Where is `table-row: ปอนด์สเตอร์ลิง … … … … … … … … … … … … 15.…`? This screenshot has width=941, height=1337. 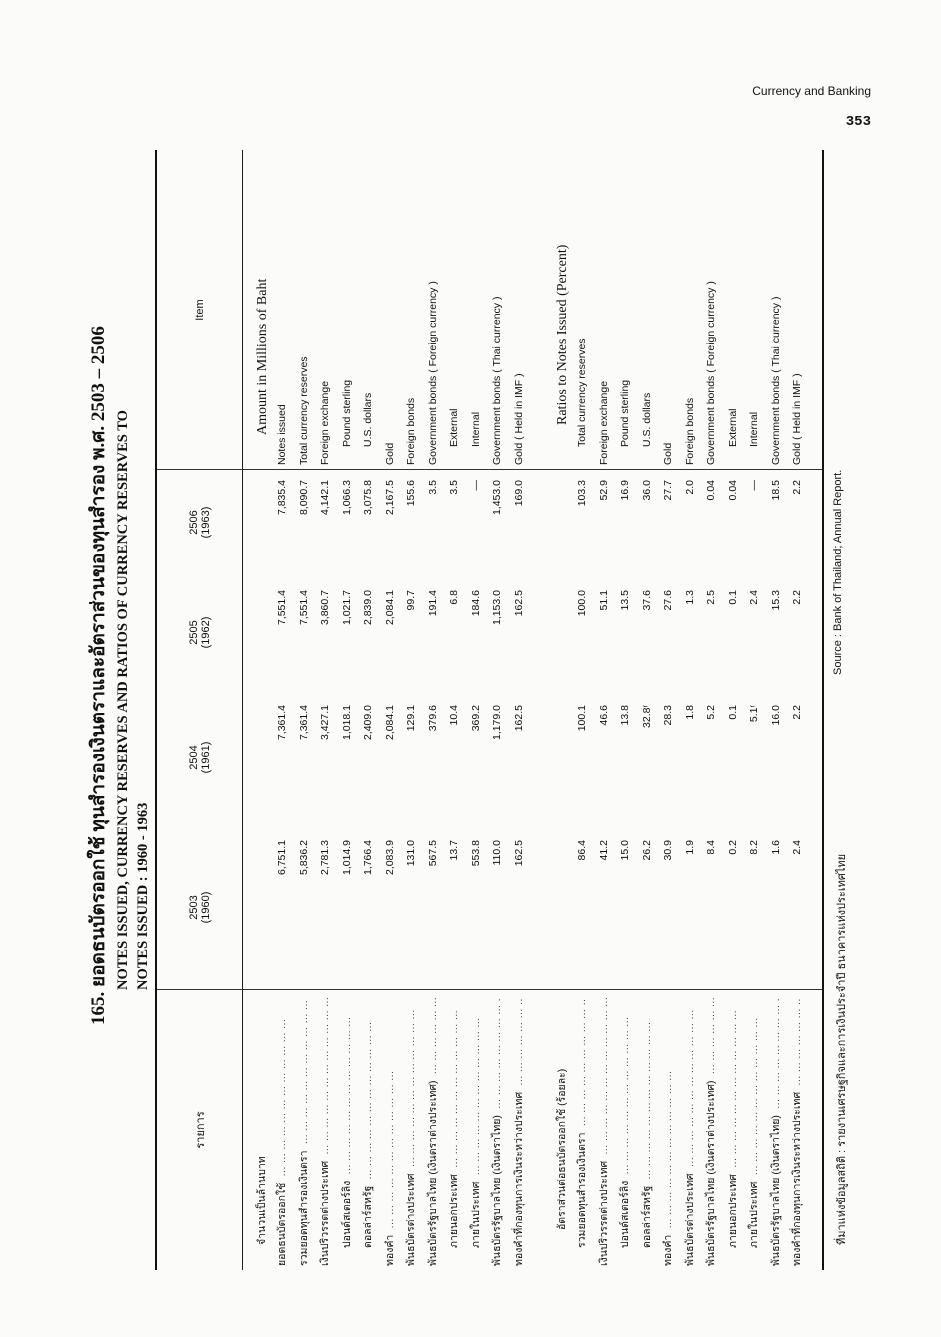
table-row: ปอนด์สเตอร์ลิง … … … … … … … … … … … … 15.… is located at coordinates (626, 710).